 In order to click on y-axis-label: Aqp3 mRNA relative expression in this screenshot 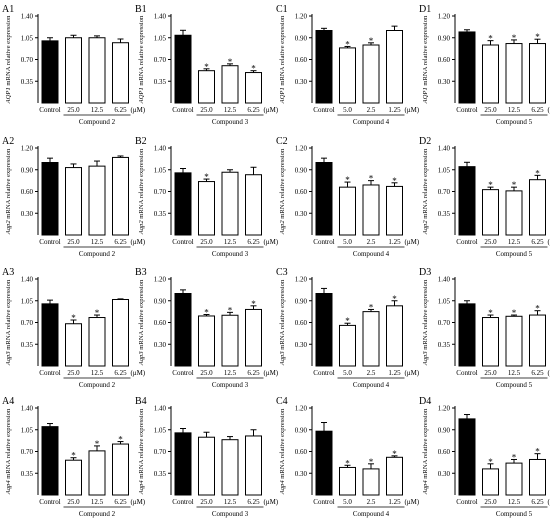, I will do `click(425, 322)`.